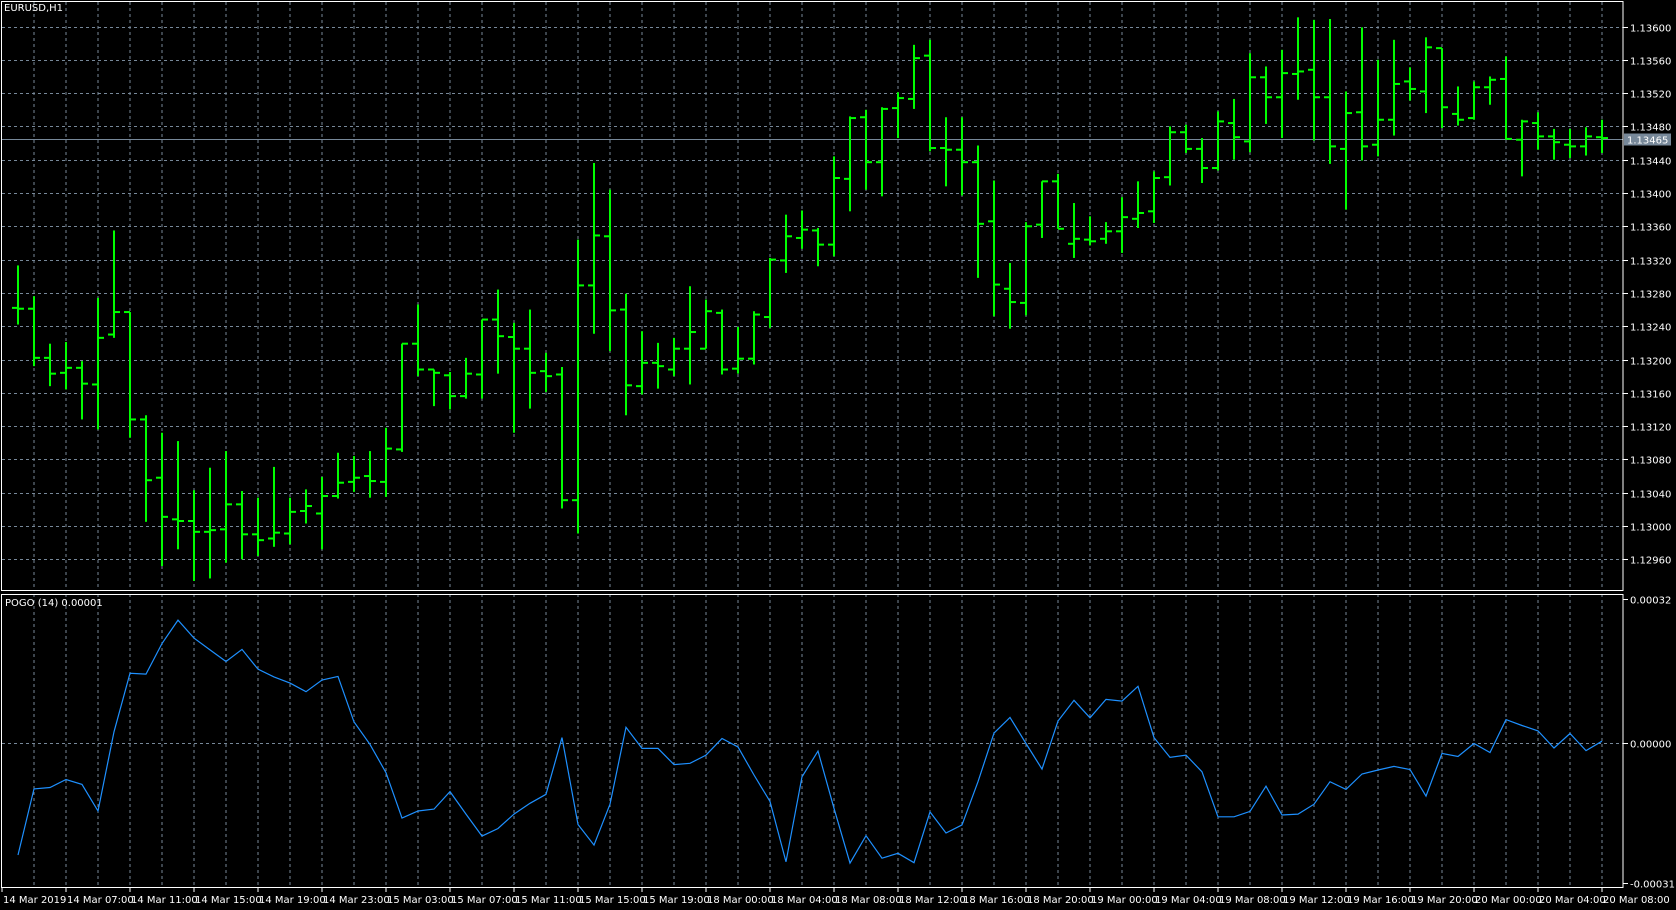  I want to click on price-axis-label: 1.12960, so click(1650, 561).